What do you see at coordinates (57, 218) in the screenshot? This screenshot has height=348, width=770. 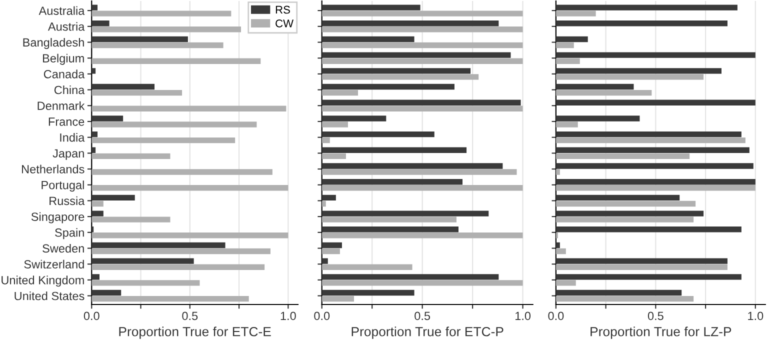 I see `y-tick-label: Singapore` at bounding box center [57, 218].